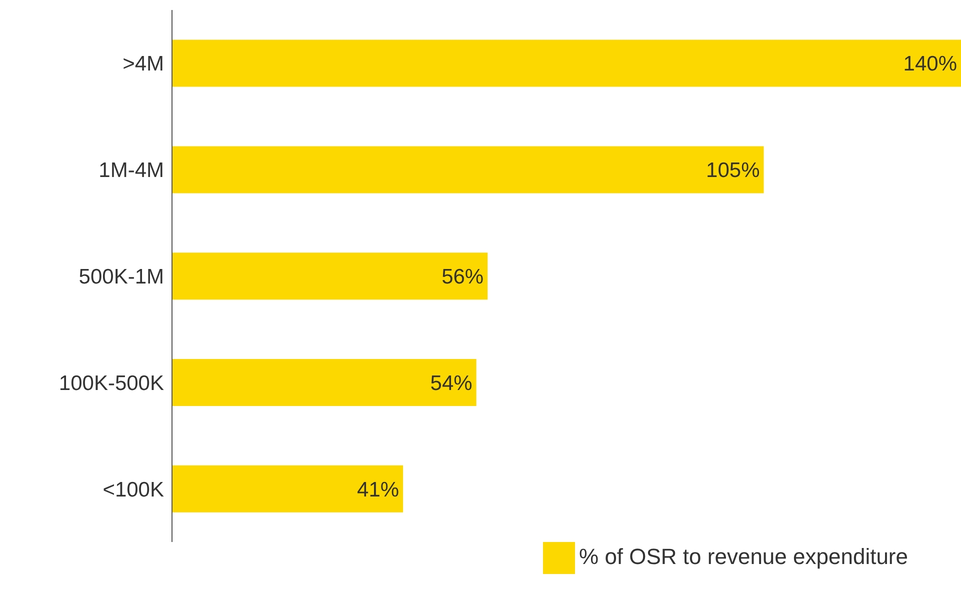  I want to click on data-label: 54%, so click(451, 383).